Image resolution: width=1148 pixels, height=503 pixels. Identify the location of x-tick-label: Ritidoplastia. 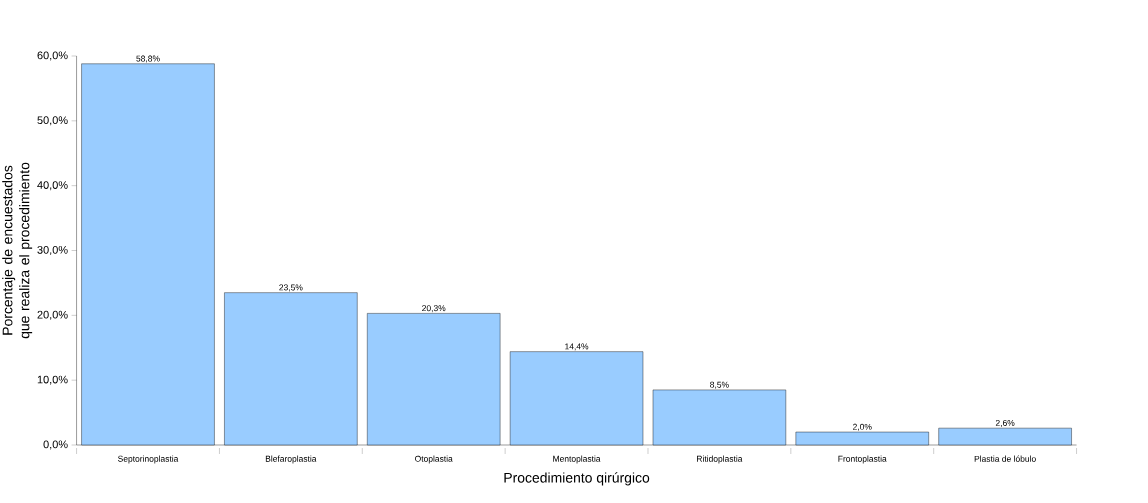
(720, 459).